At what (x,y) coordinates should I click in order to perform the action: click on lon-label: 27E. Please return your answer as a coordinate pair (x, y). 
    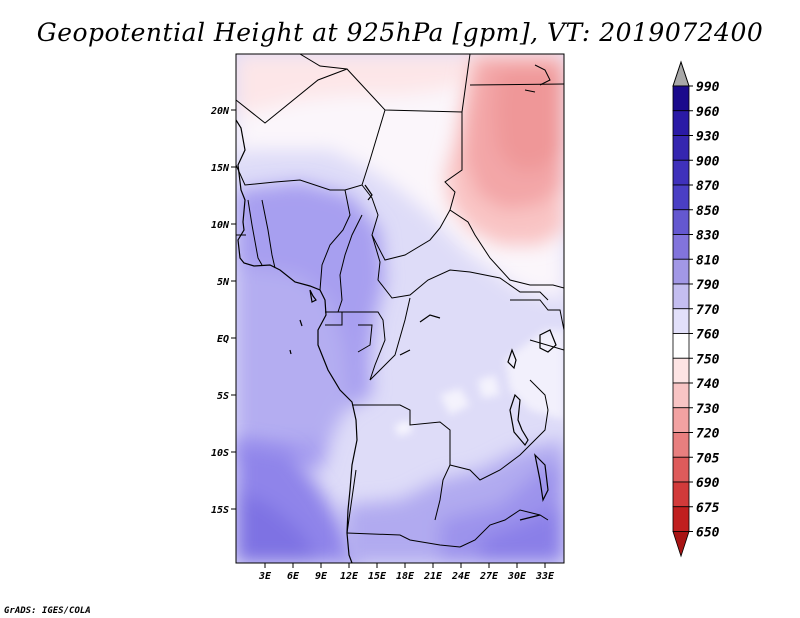
    Looking at the image, I should click on (489, 576).